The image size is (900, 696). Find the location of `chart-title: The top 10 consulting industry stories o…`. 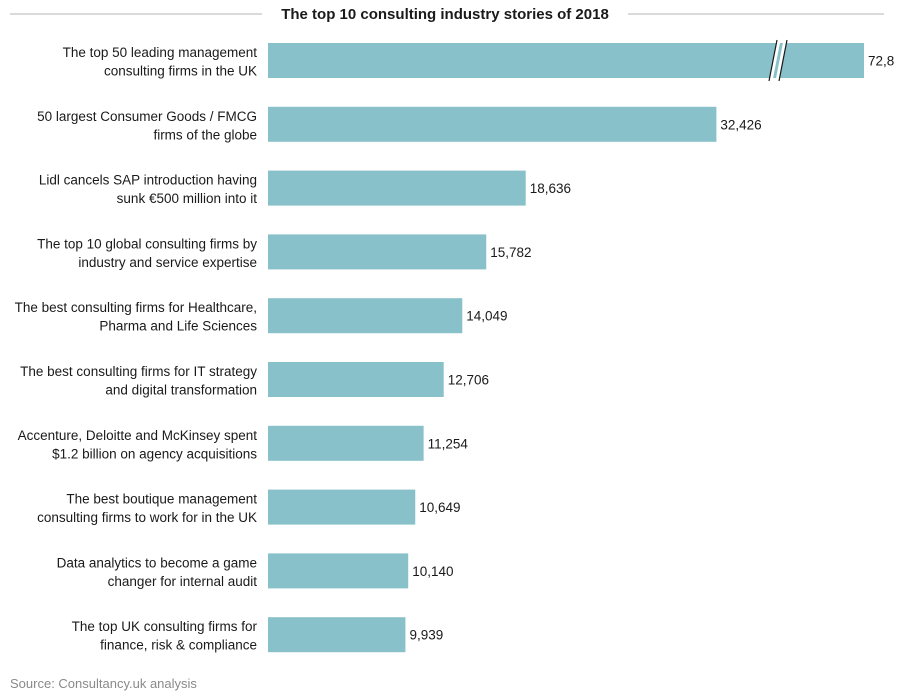

chart-title: The top 10 consulting industry stories o… is located at coordinates (445, 14).